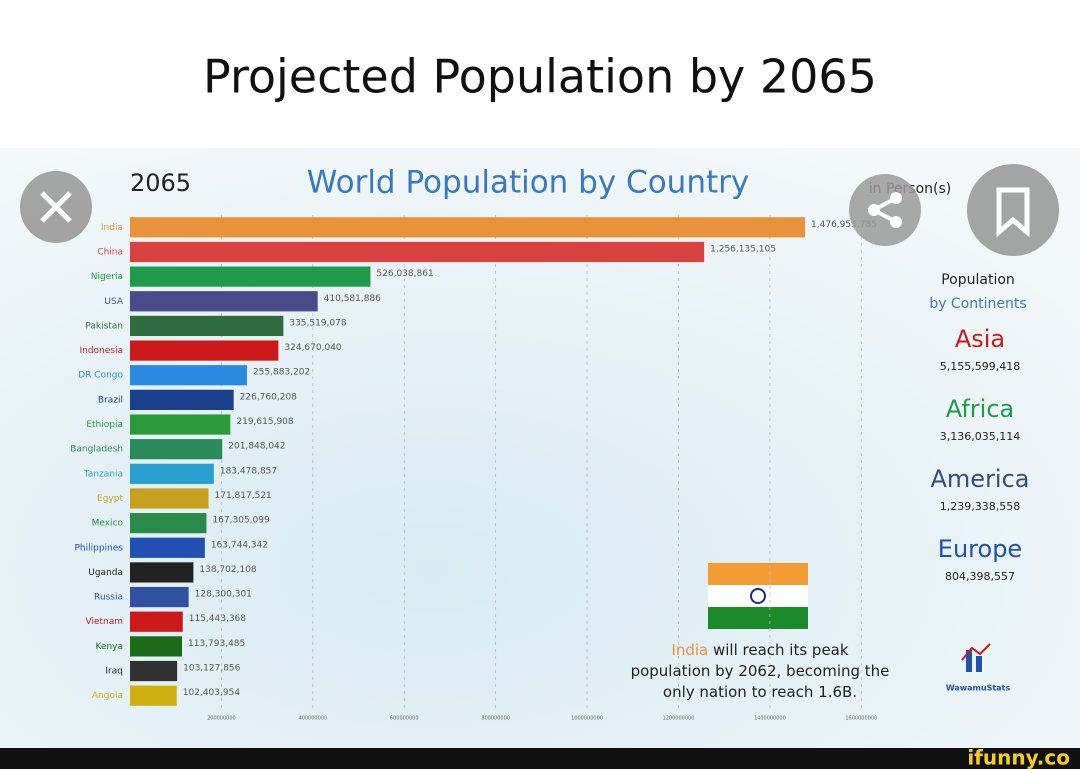 This screenshot has width=1080, height=773. What do you see at coordinates (540, 77) in the screenshot?
I see `page-title: Projected Population by 2065` at bounding box center [540, 77].